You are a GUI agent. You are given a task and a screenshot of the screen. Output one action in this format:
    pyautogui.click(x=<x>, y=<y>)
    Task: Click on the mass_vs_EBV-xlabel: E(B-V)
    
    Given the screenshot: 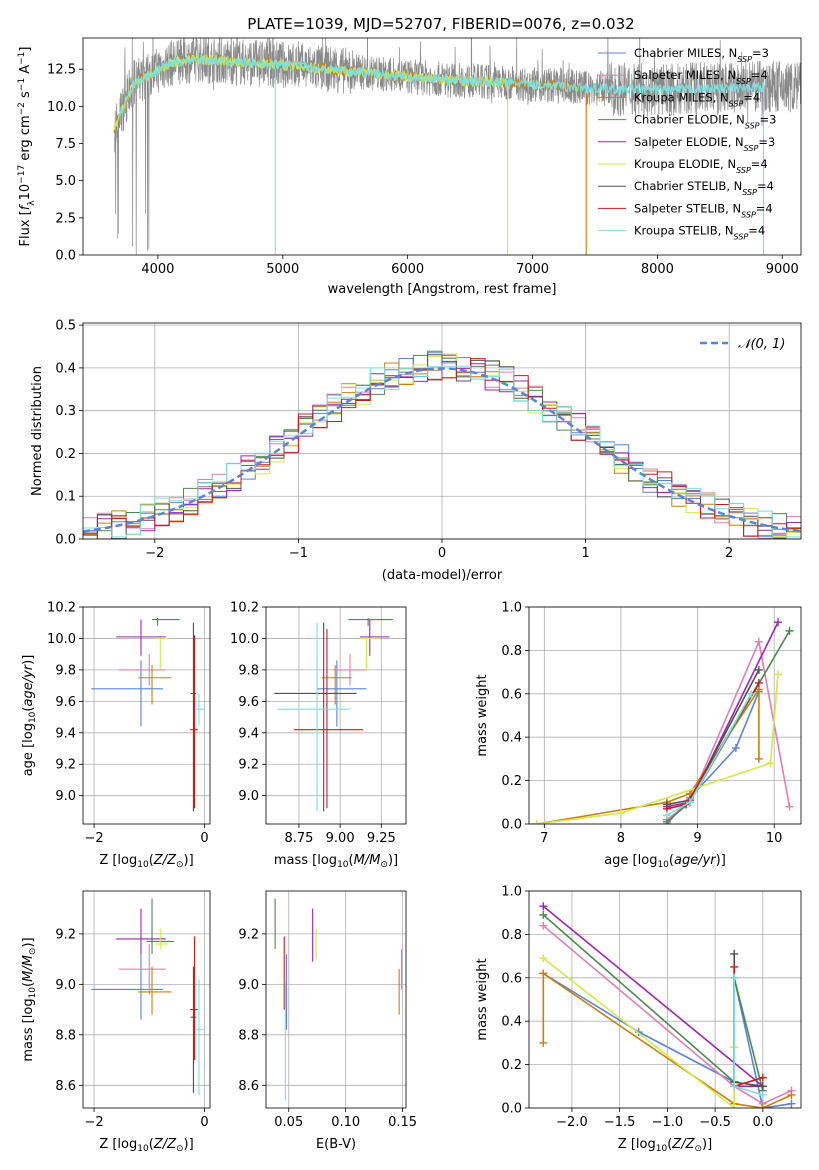 What is the action you would take?
    pyautogui.click(x=336, y=1144)
    